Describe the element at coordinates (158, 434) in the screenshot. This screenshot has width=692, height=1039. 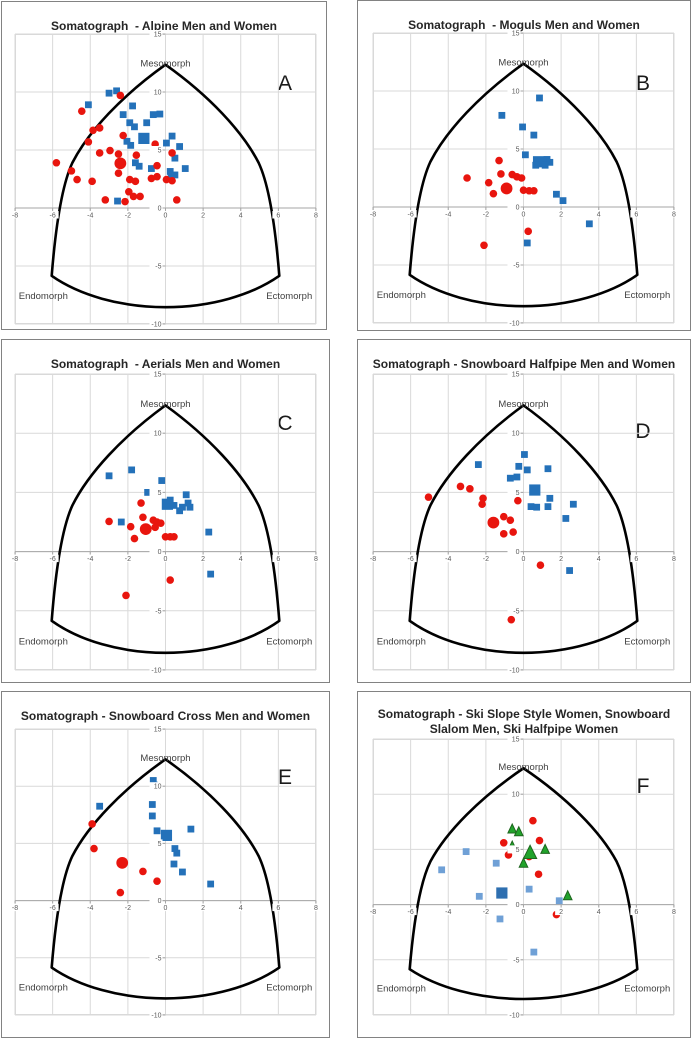
I see `svg-text: 10` at that location.